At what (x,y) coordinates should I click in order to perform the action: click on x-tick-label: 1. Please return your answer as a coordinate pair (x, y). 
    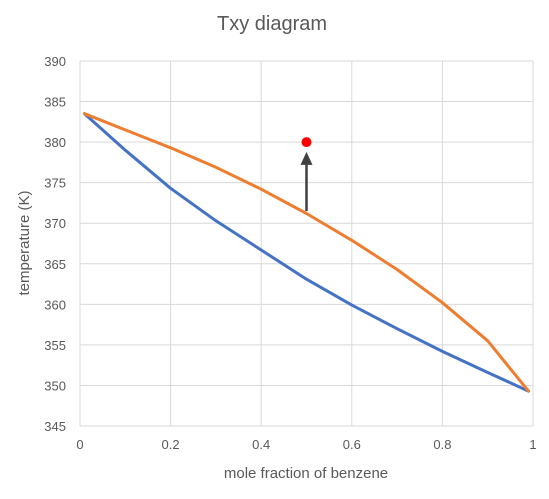
    Looking at the image, I should click on (532, 444).